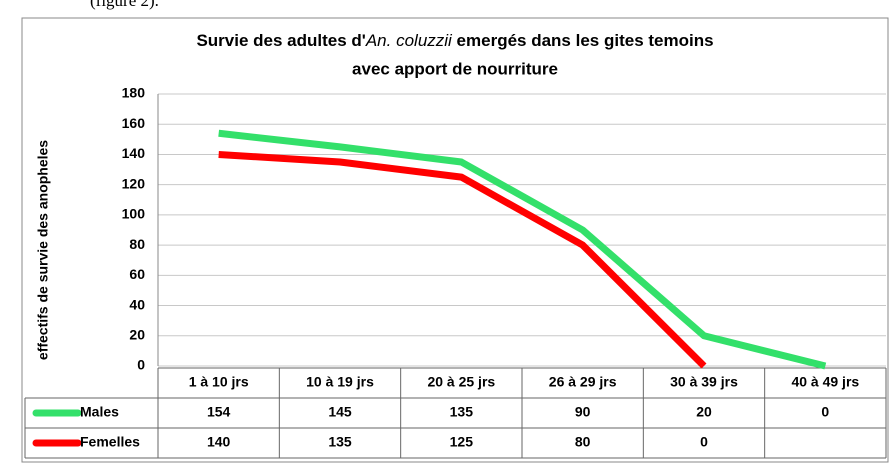  Describe the element at coordinates (583, 382) in the screenshot. I see `x-tick-label: 26 à 29 jrs` at that location.